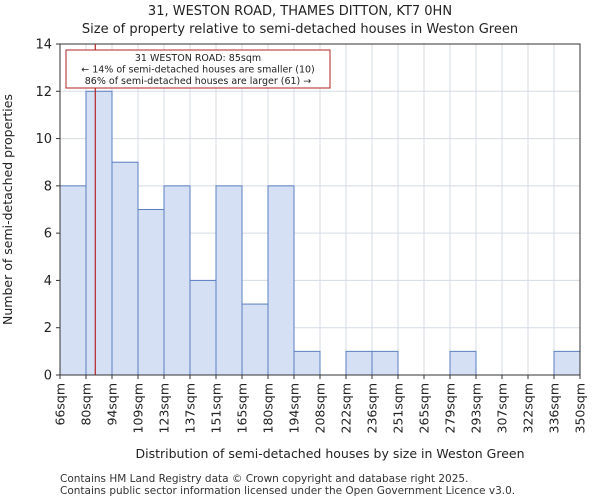 The height and width of the screenshot is (500, 600). What do you see at coordinates (138, 408) in the screenshot?
I see `x-tick-label: 109sqm` at bounding box center [138, 408].